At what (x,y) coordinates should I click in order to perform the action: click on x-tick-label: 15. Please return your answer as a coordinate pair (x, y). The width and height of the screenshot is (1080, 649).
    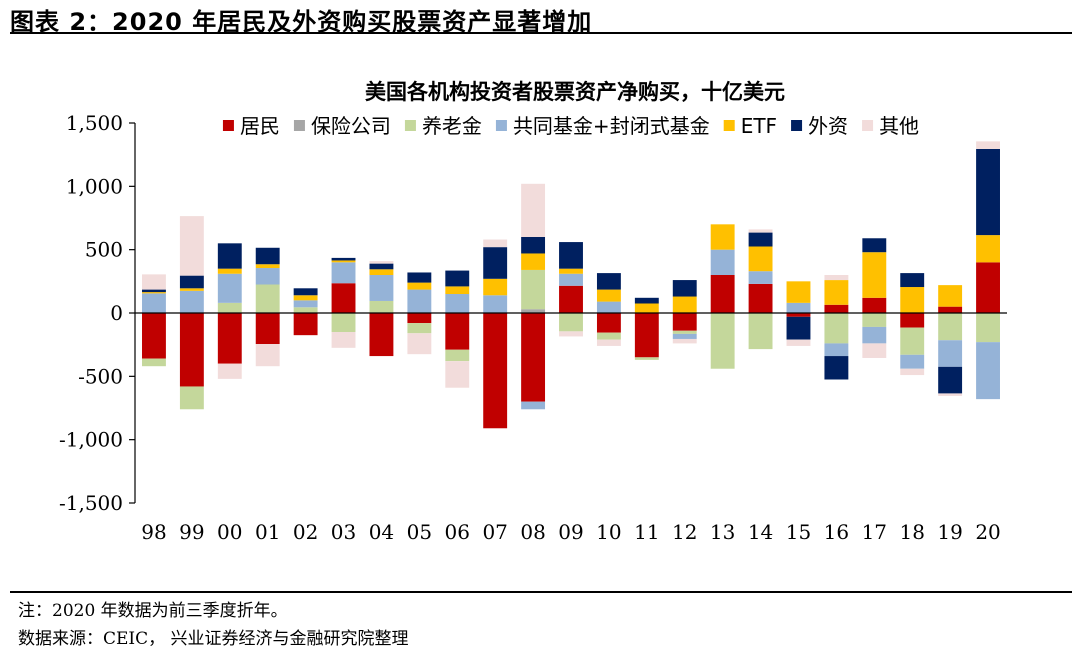
    Looking at the image, I should click on (798, 532).